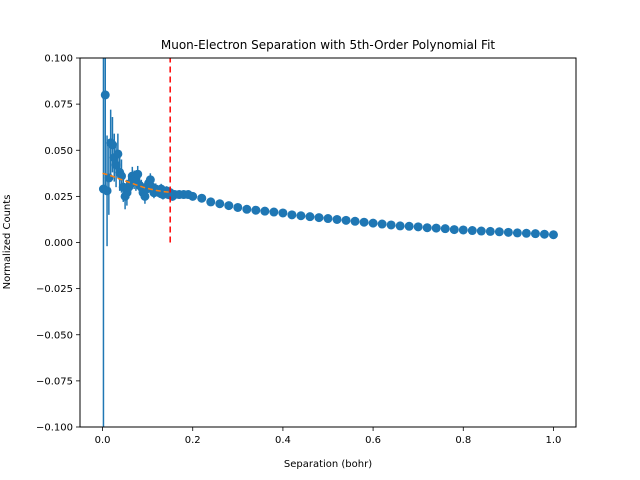 This screenshot has height=480, width=640. Describe the element at coordinates (54, 428) in the screenshot. I see `y-tick-label: −0.100` at that location.